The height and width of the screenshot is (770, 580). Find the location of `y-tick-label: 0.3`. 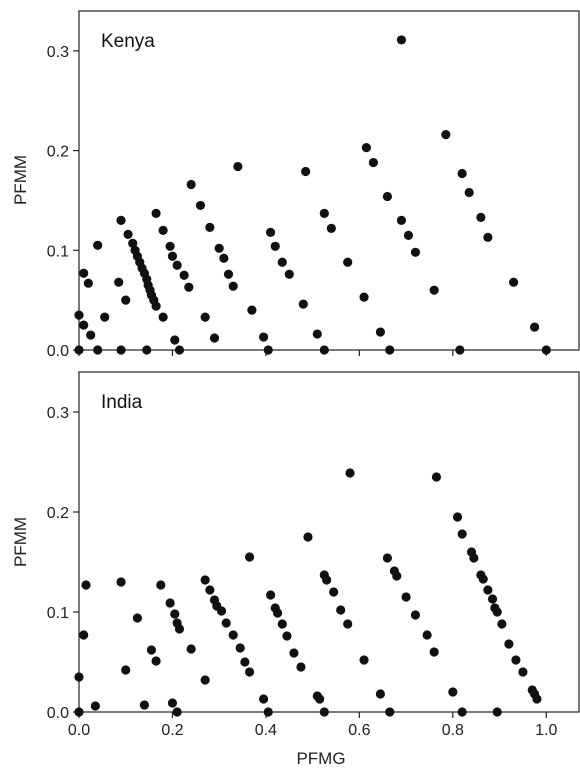

y-tick-label: 0.3 is located at coordinates (58, 413).